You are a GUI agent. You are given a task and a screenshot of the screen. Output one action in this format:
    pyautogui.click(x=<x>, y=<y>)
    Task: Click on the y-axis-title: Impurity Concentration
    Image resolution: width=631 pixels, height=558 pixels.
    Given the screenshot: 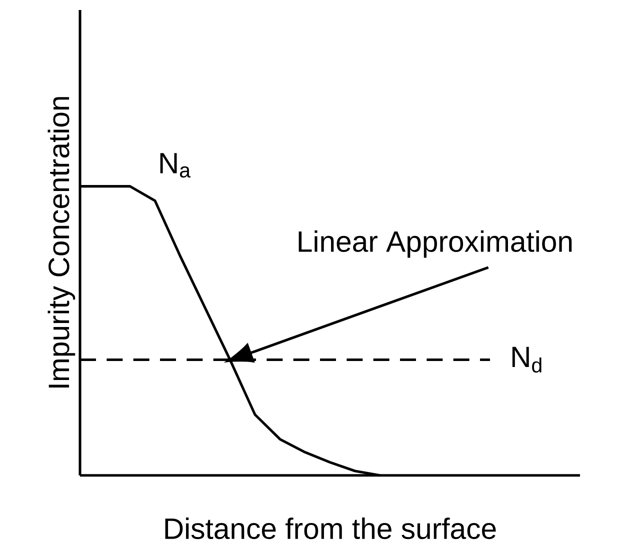 What is the action you would take?
    pyautogui.click(x=62, y=242)
    